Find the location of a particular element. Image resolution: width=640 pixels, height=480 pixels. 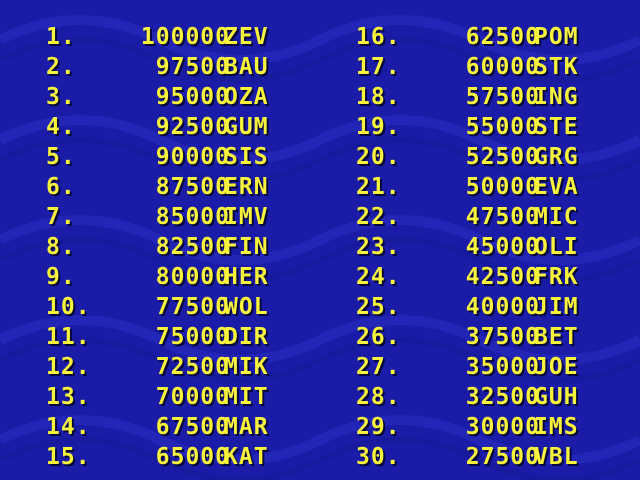

score-row: 20. 52500 GRG is located at coordinates (480, 157).